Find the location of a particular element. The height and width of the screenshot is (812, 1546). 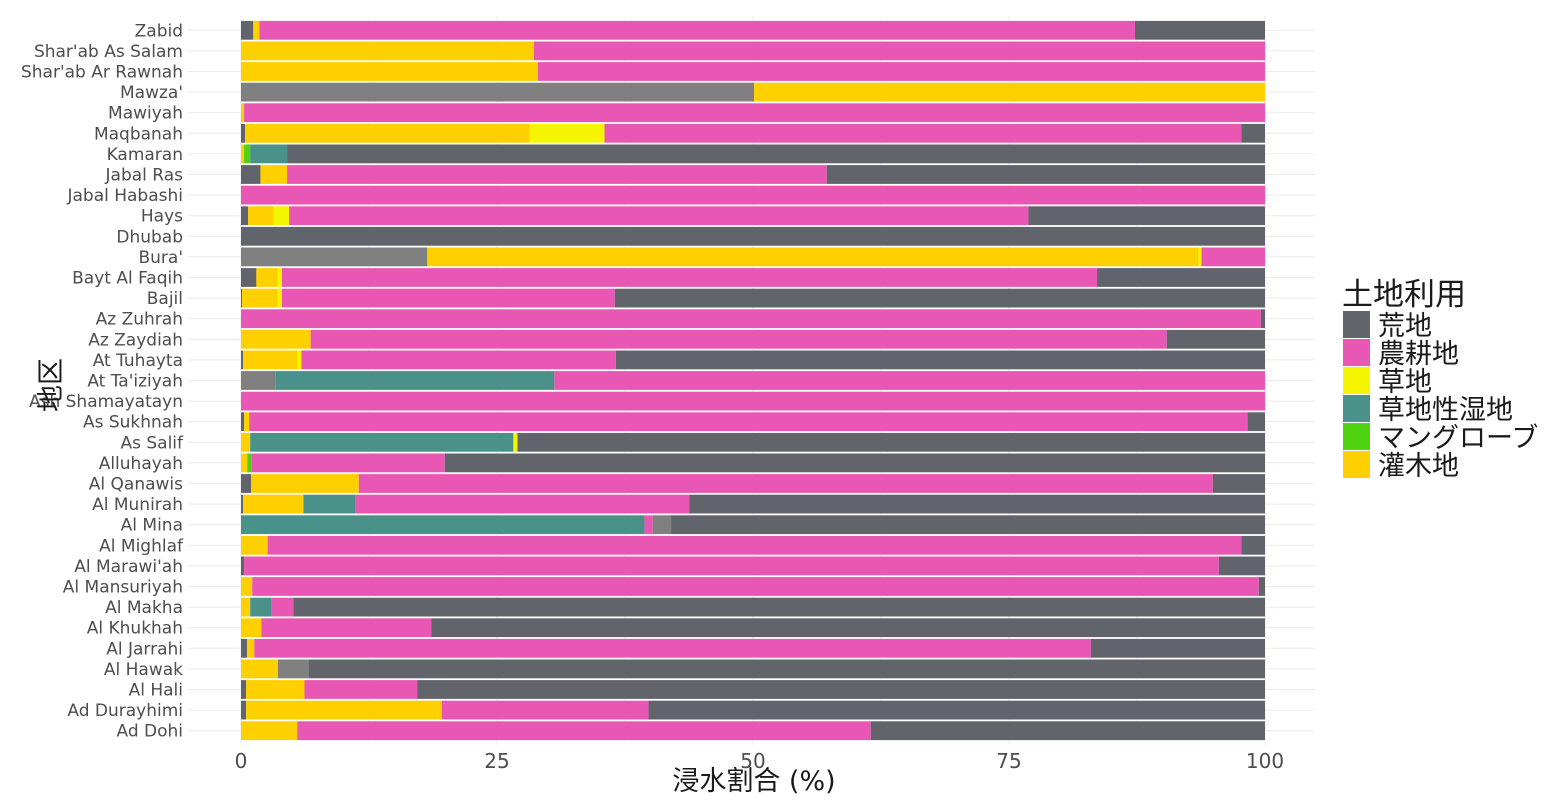

x-tick-label: 50 is located at coordinates (752, 761).